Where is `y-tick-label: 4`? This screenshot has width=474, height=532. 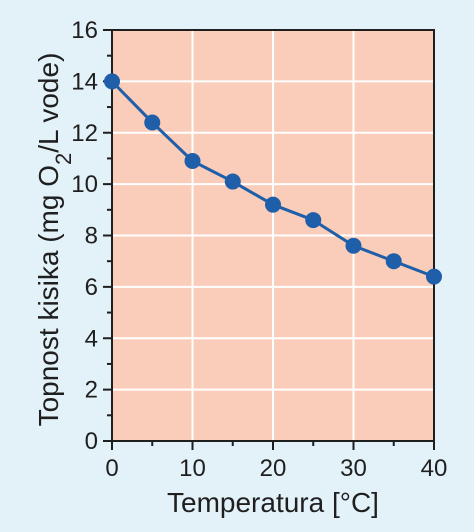 y-tick-label: 4 is located at coordinates (91, 338).